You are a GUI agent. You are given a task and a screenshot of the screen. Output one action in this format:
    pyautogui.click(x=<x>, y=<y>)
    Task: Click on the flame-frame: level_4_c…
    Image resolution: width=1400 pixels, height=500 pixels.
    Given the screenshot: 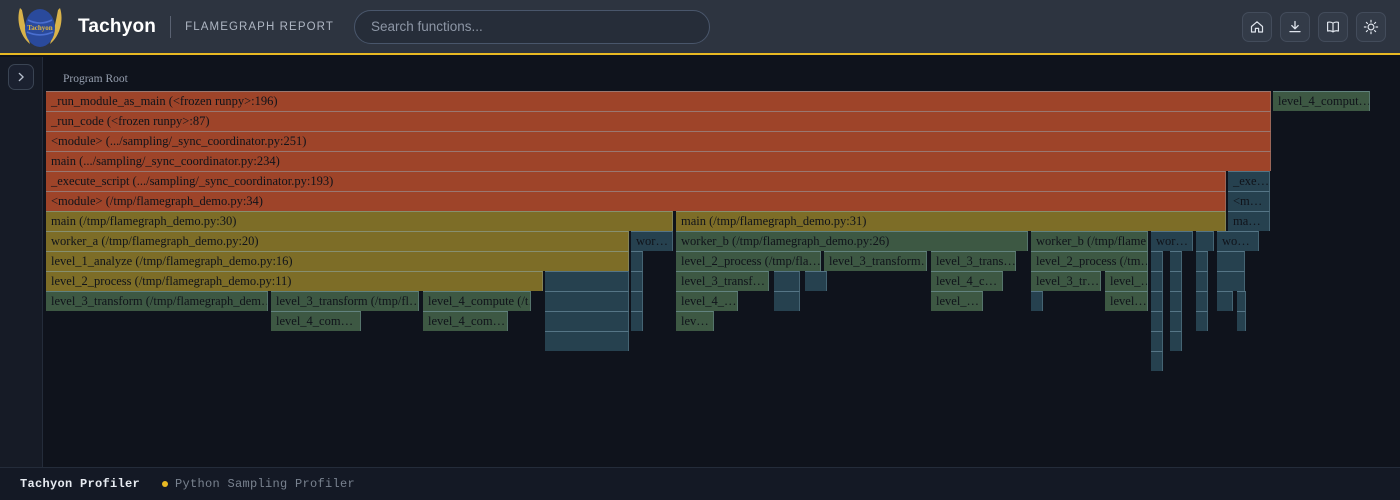 What is the action you would take?
    pyautogui.click(x=967, y=281)
    